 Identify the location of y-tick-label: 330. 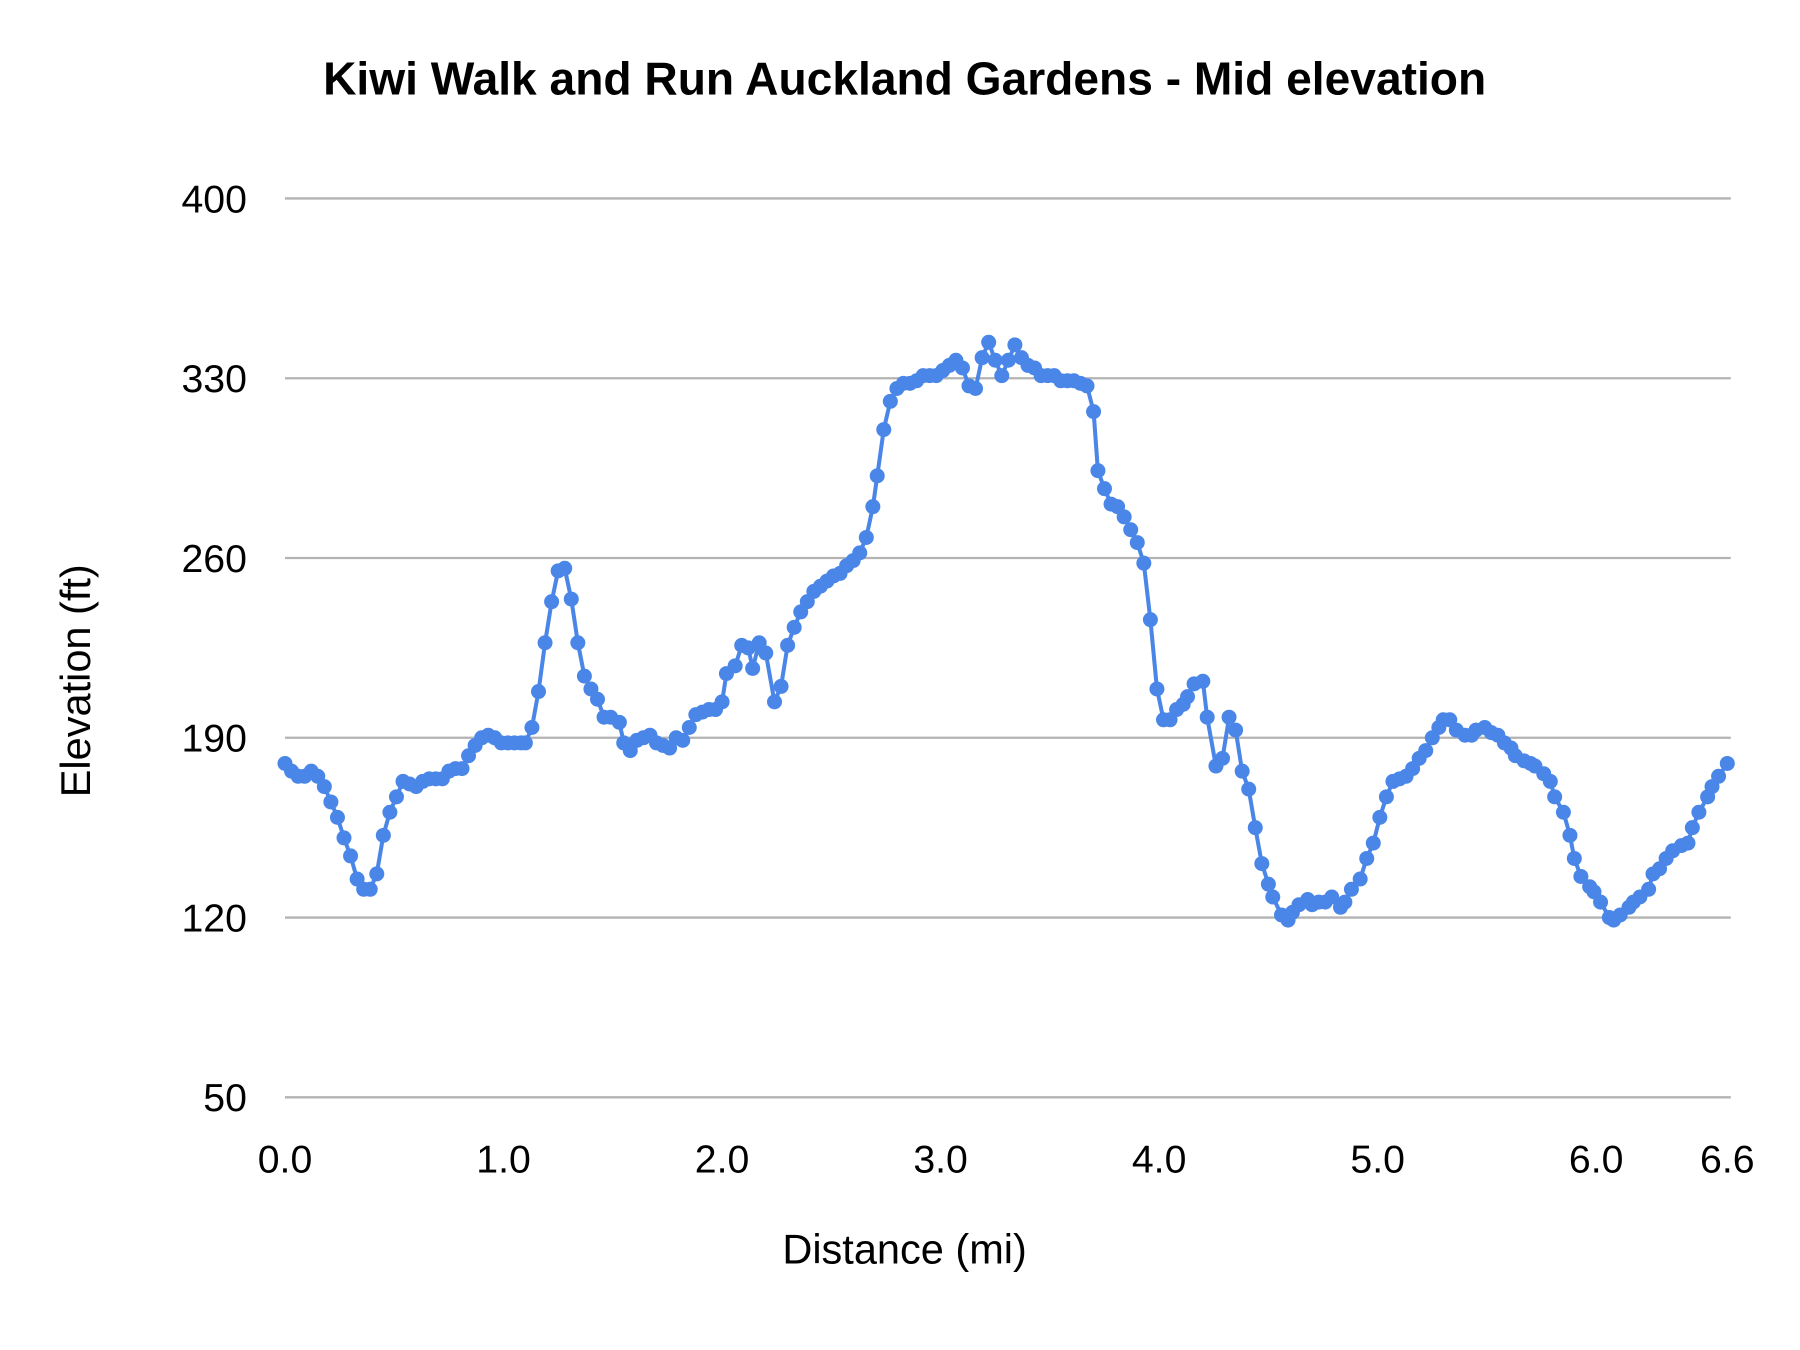
(213, 379).